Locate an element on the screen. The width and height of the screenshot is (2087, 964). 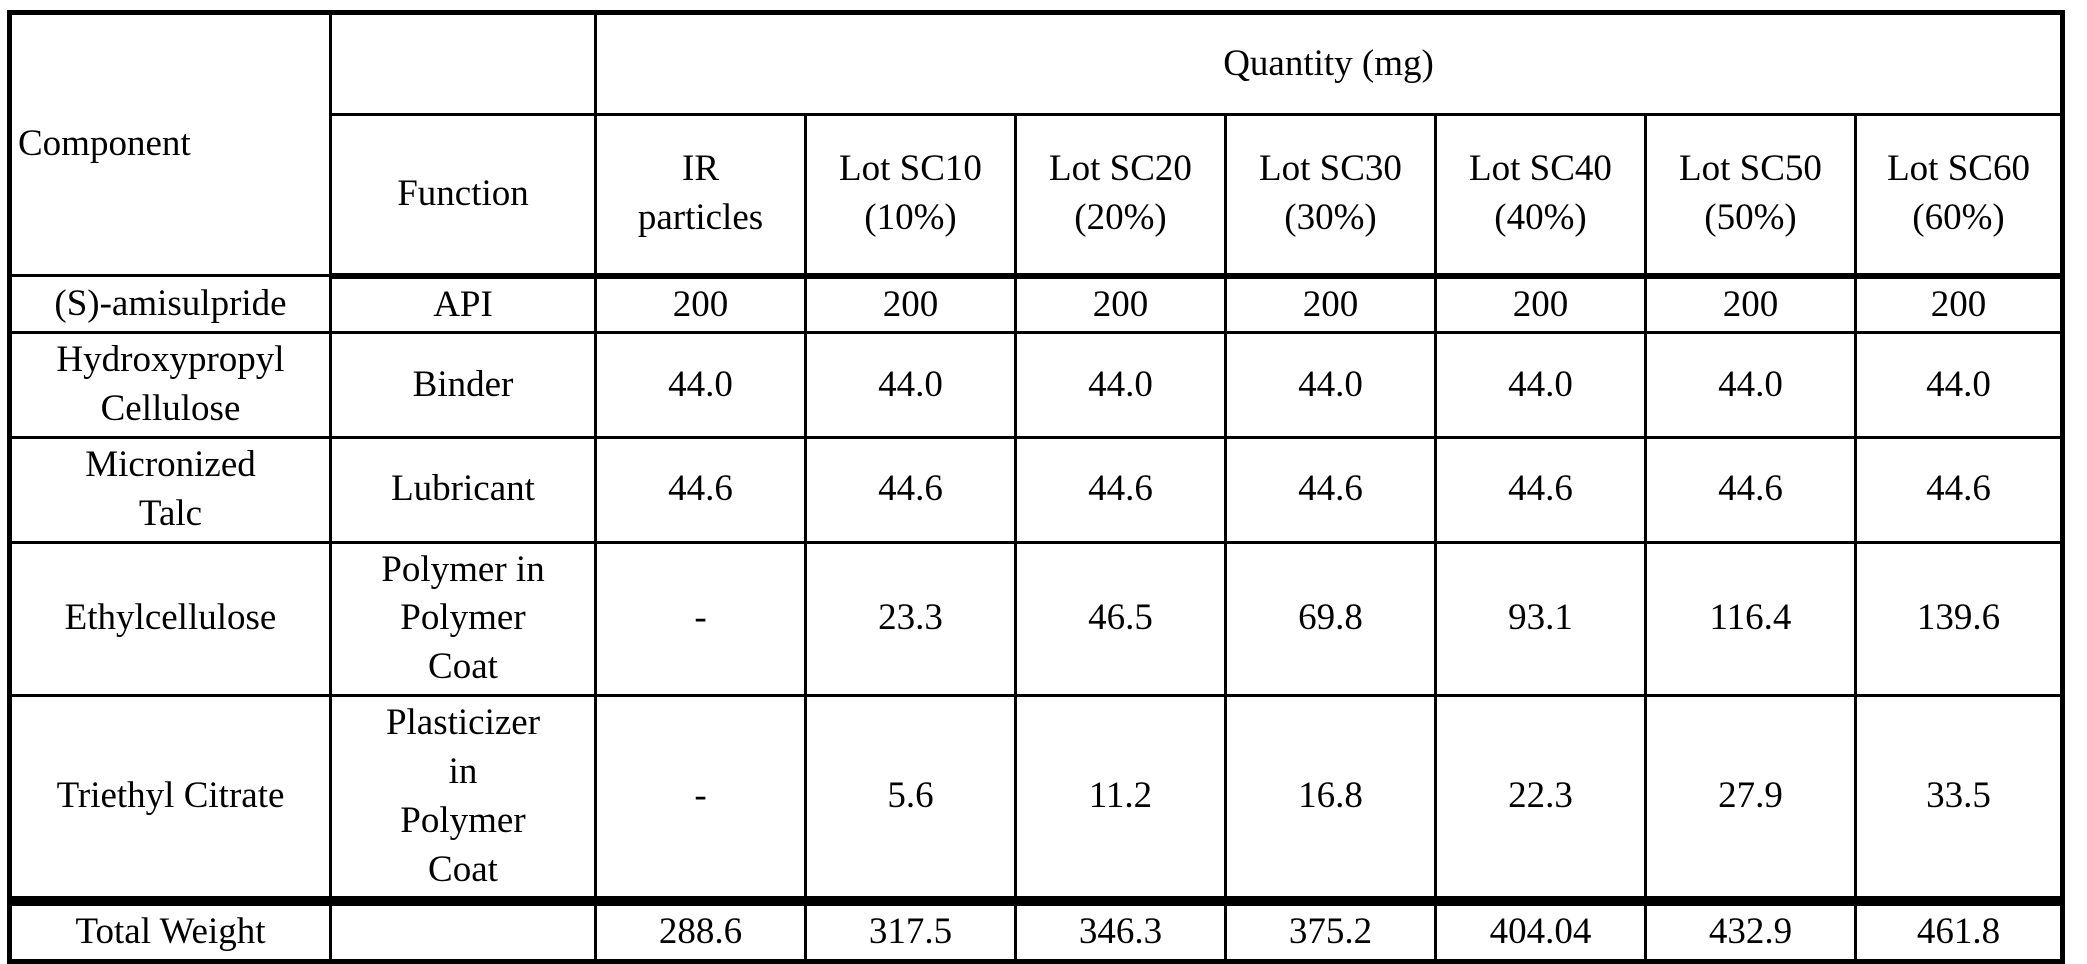
cell-total-value: 317.5 is located at coordinates (910, 930).